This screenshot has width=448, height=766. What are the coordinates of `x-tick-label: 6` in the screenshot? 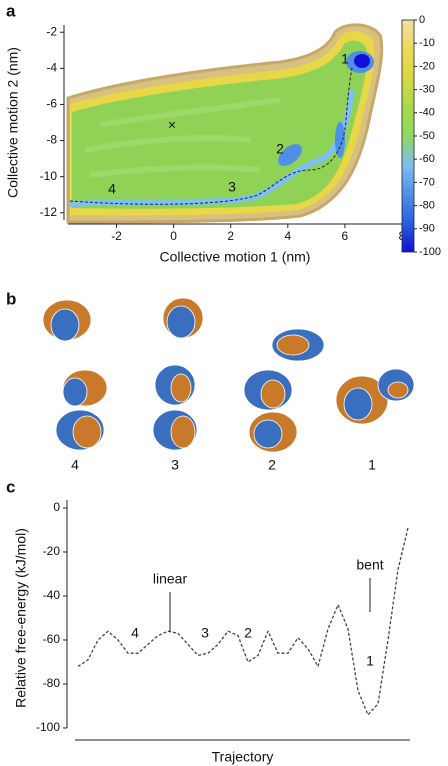 It's located at (345, 236).